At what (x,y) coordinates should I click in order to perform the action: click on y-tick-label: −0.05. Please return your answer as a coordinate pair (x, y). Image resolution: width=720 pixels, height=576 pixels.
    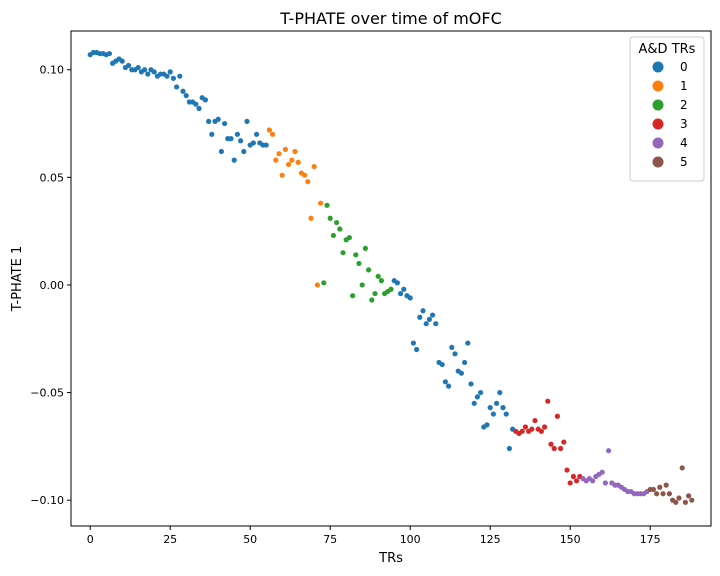
    Looking at the image, I should click on (47, 393).